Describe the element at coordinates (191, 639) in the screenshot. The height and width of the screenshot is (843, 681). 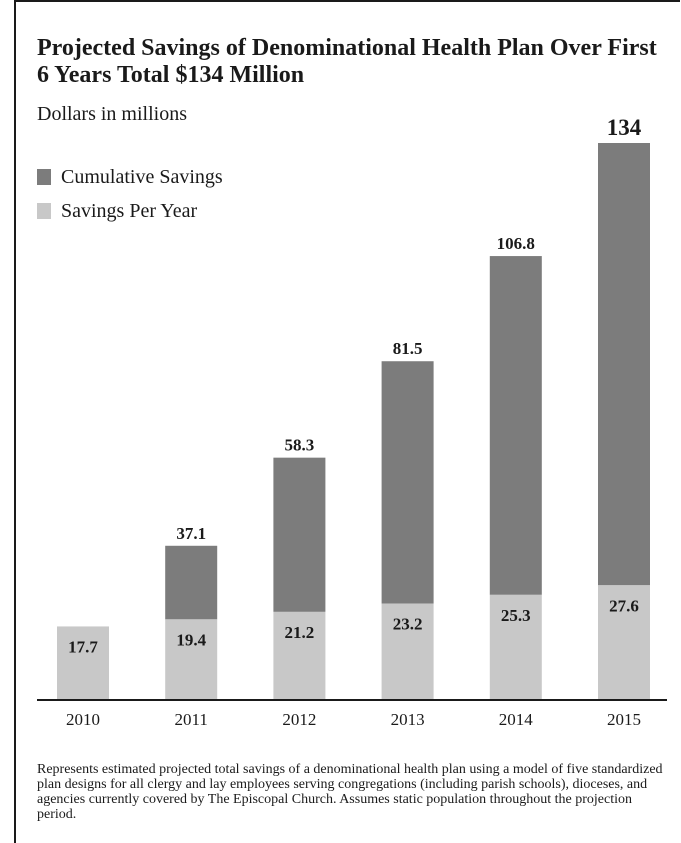
I see `data-label-per-year-2011: 19.4` at that location.